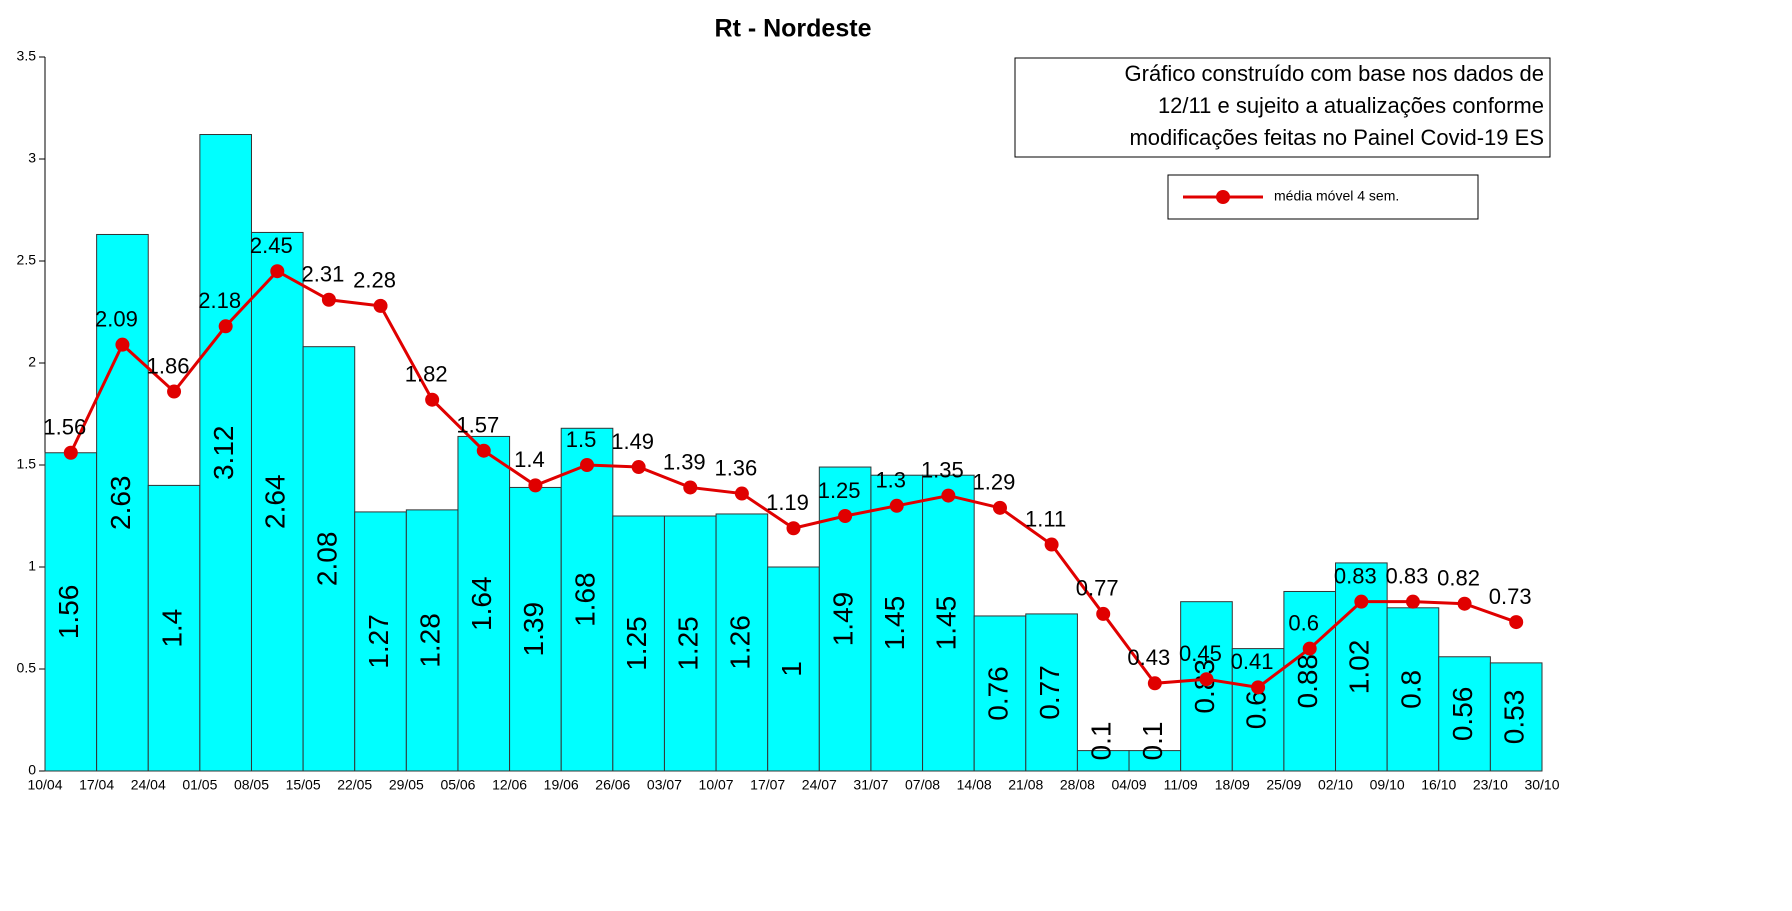 This screenshot has width=1792, height=911. What do you see at coordinates (716, 785) in the screenshot?
I see `x-tick-label: 10/07` at bounding box center [716, 785].